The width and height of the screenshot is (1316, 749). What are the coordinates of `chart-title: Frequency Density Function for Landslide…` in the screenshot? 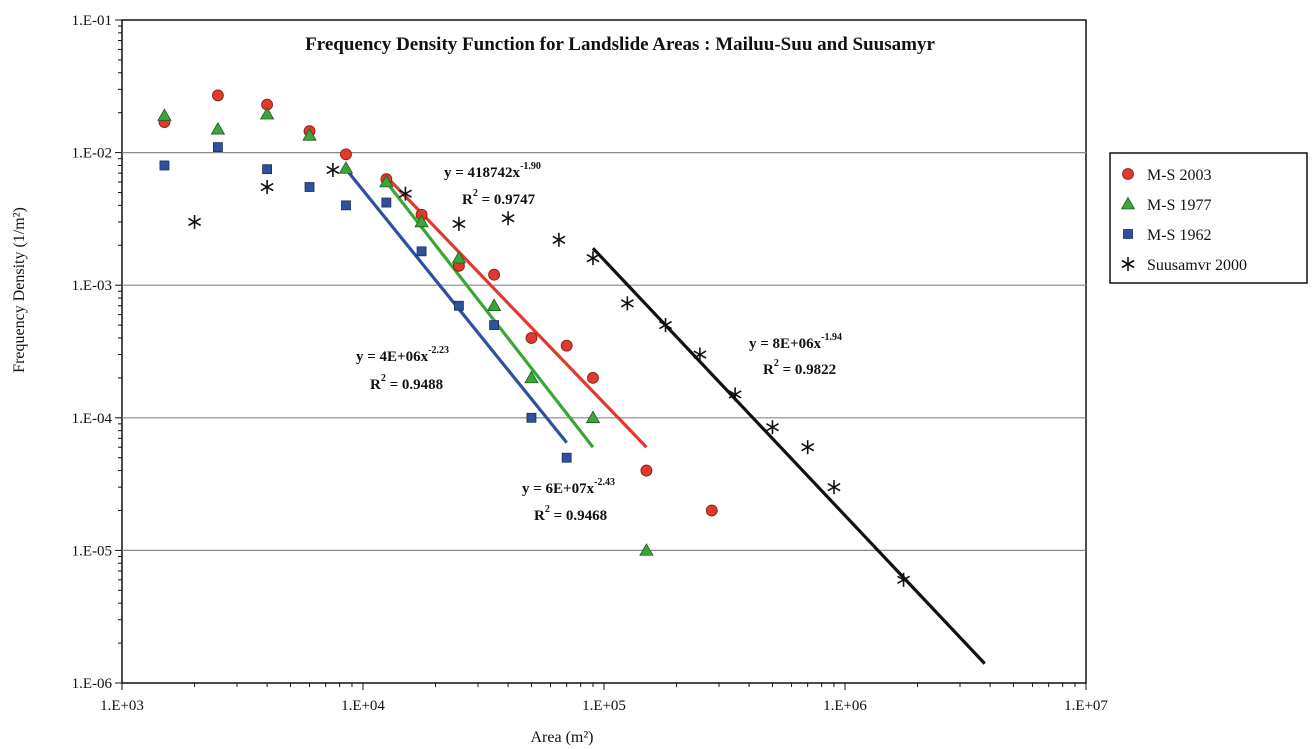 It's located at (620, 44).